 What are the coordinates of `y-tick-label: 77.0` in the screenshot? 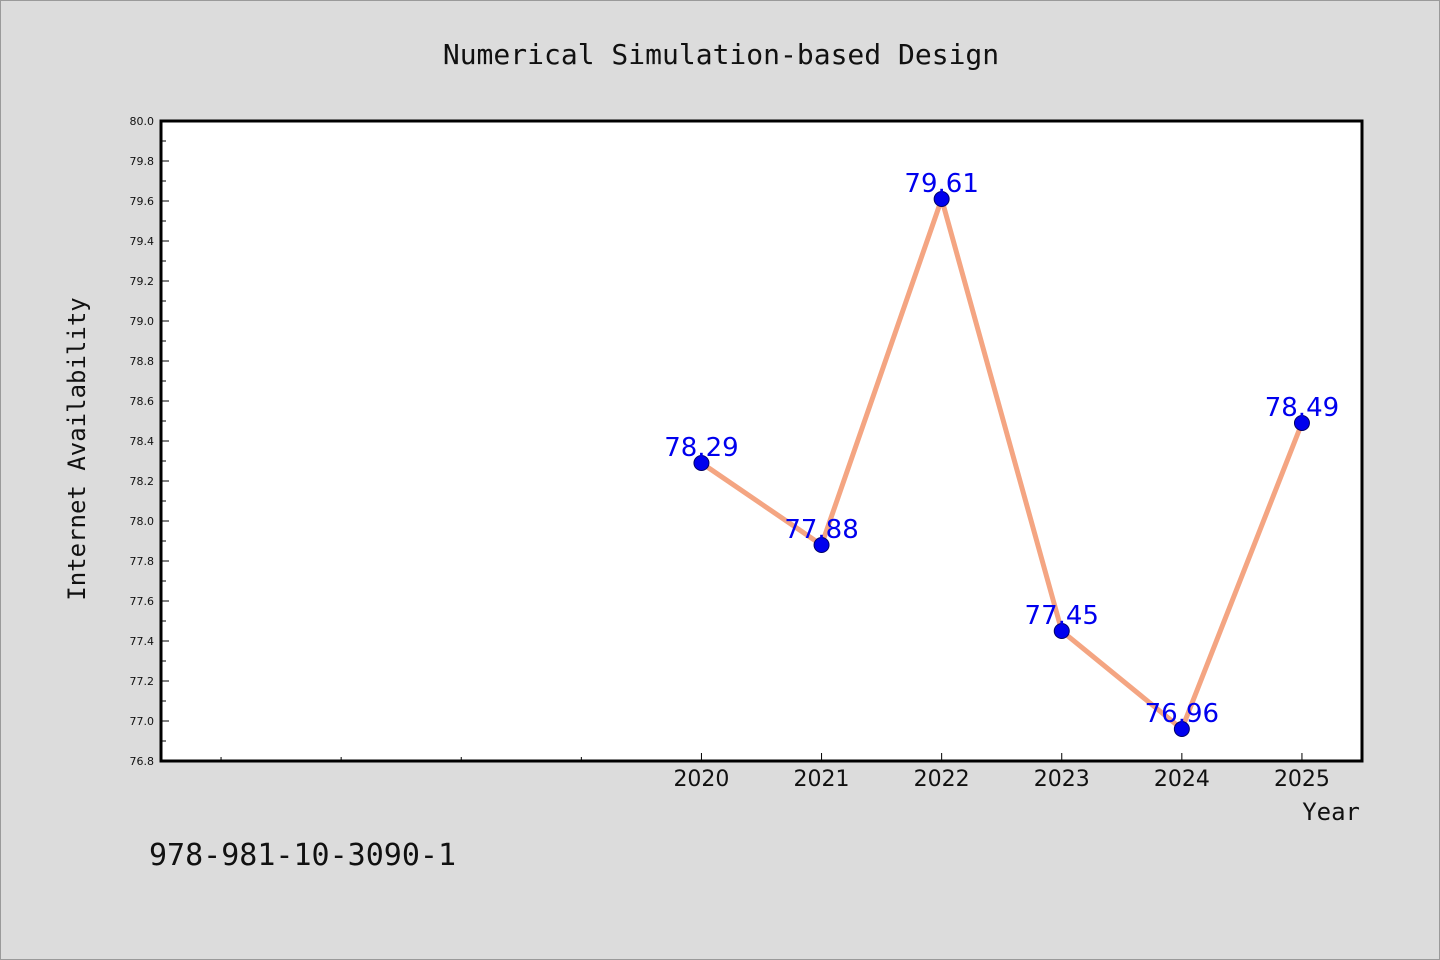 It's located at (142, 721).